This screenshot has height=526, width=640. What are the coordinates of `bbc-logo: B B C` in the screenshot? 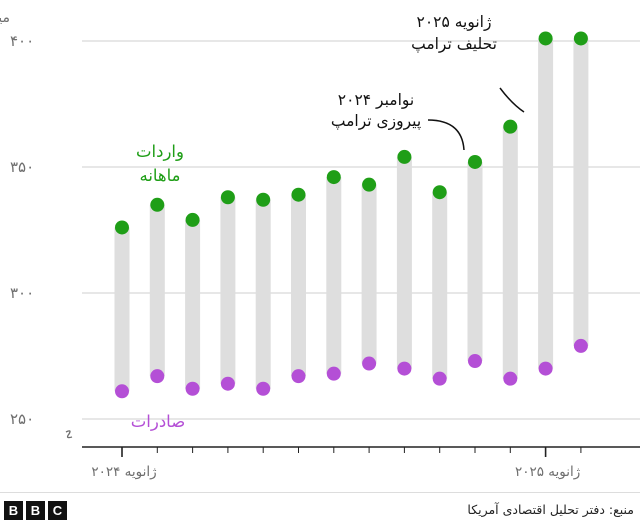 It's located at (35, 510).